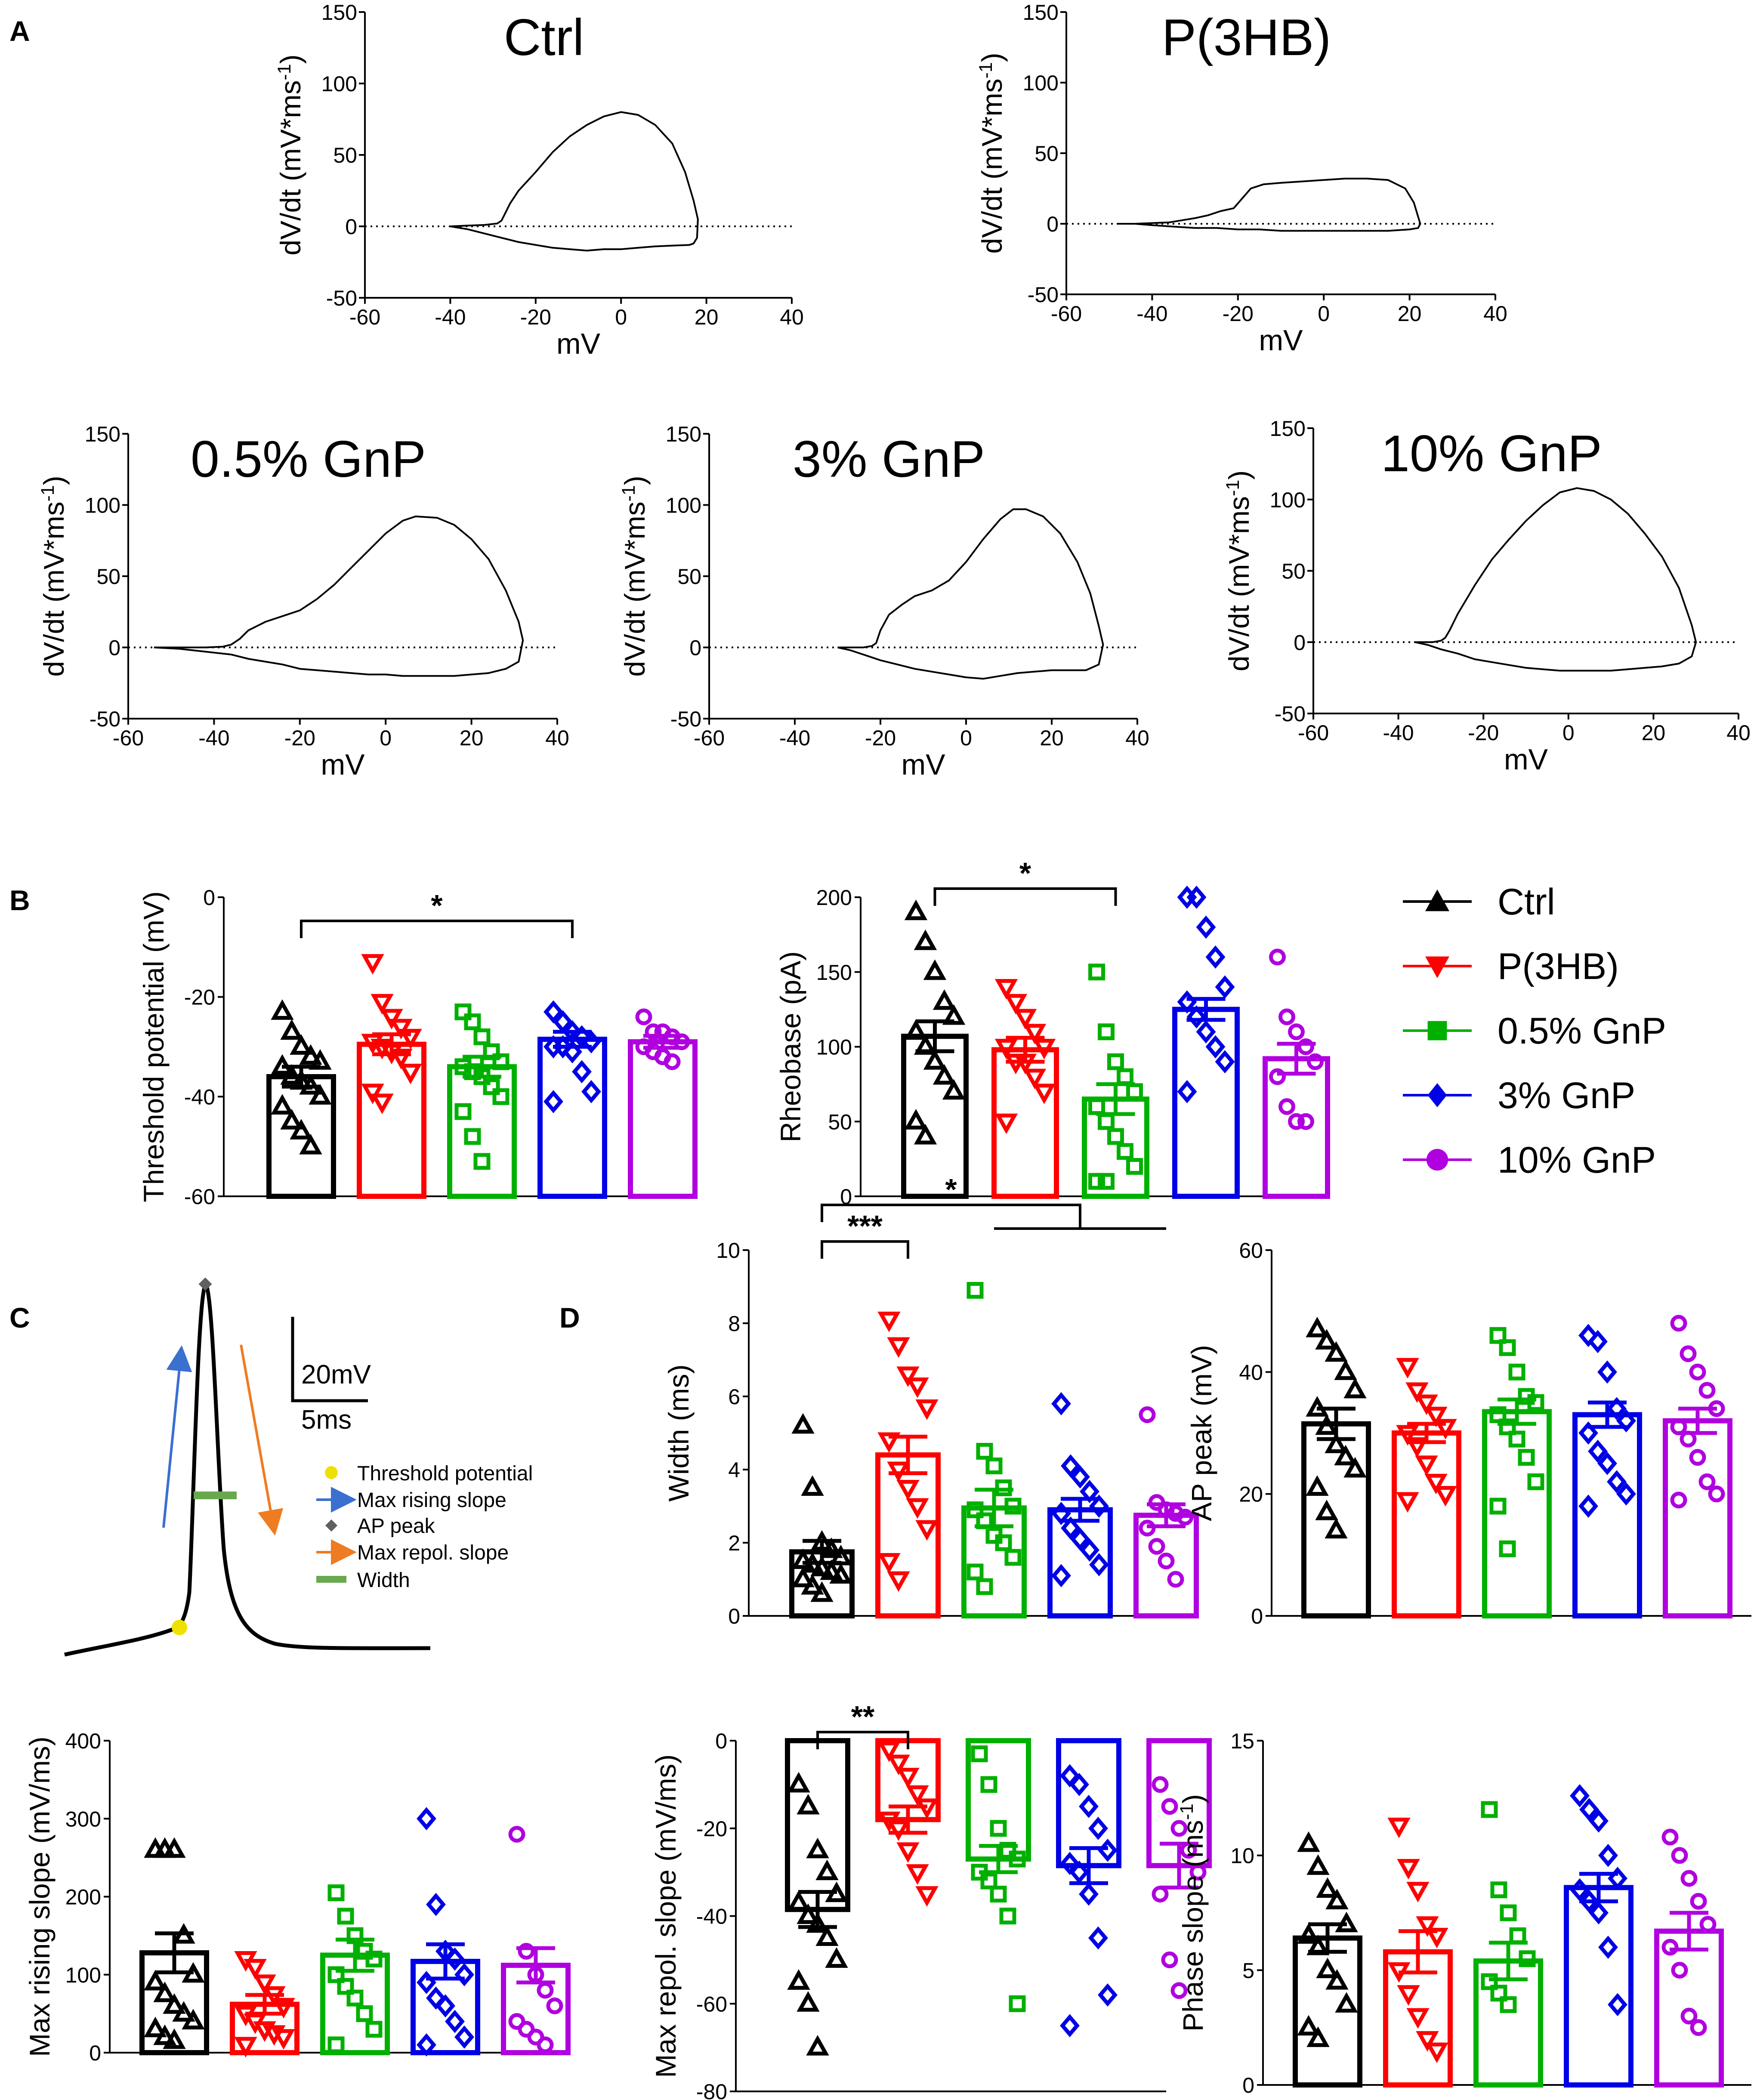  What do you see at coordinates (1558, 966) in the screenshot?
I see `legend-label: P(3HB)` at bounding box center [1558, 966].